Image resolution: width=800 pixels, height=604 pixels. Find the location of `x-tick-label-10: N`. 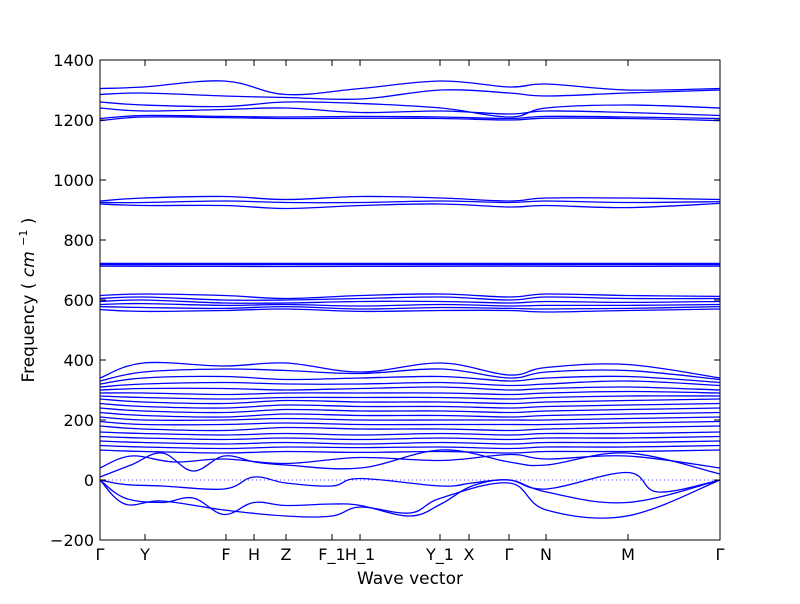

x-tick-label-10: N is located at coordinates (546, 554).